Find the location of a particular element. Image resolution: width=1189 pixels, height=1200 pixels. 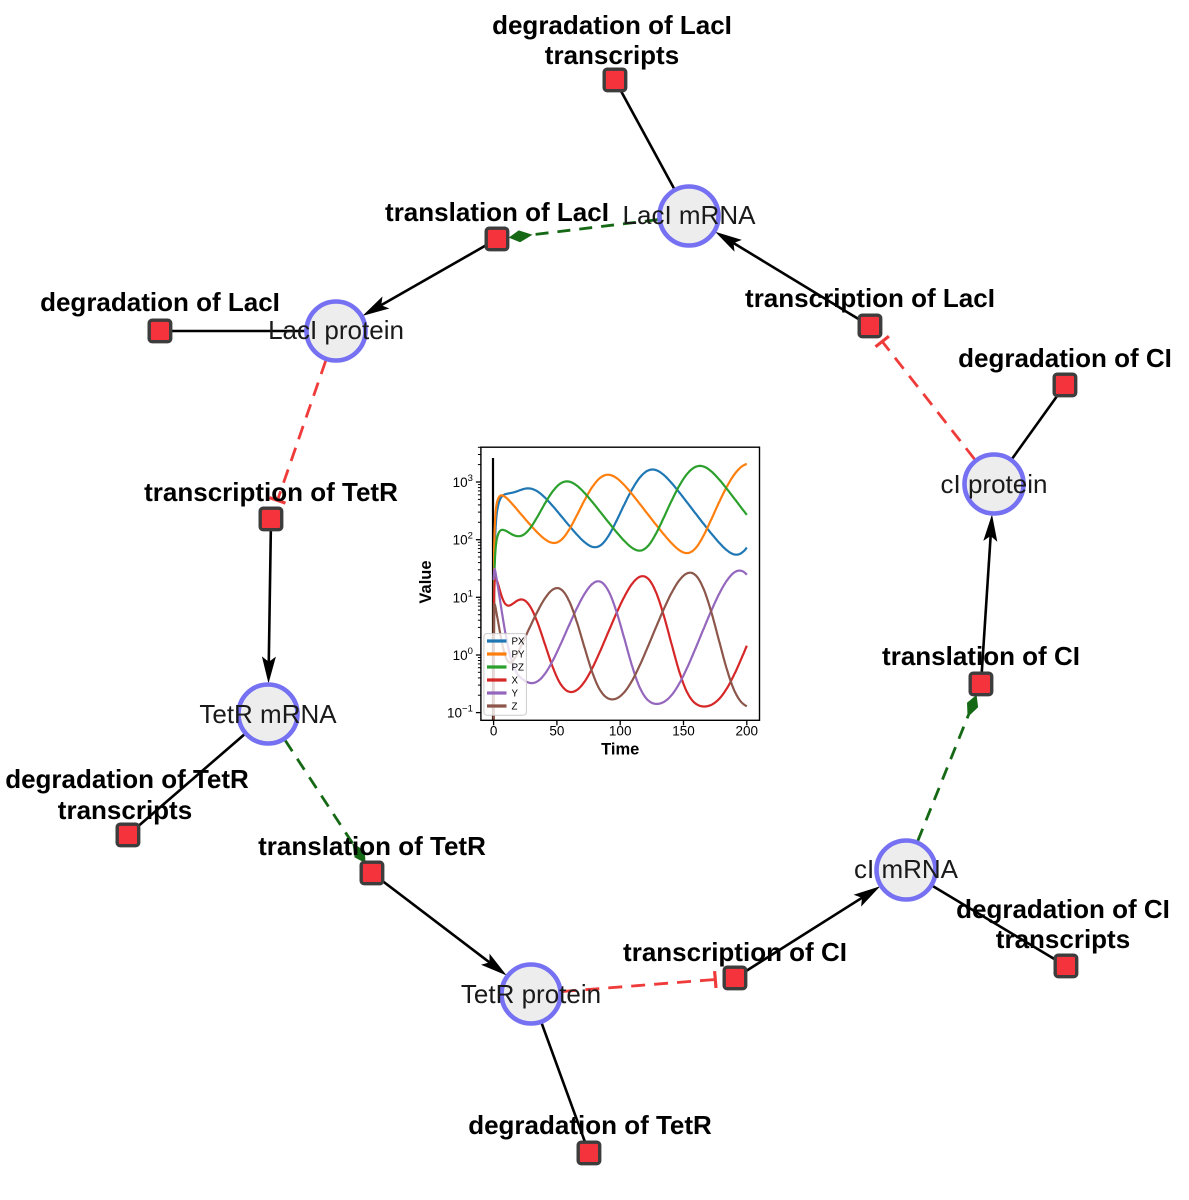

svg-text: LacI protein is located at coordinates (336, 330).